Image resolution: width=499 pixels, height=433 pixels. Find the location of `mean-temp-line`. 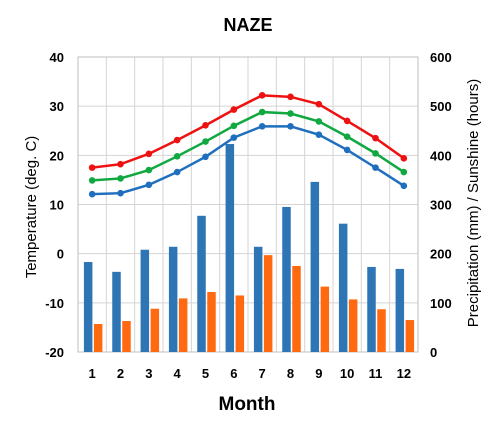

mean-temp-line is located at coordinates (248, 146).